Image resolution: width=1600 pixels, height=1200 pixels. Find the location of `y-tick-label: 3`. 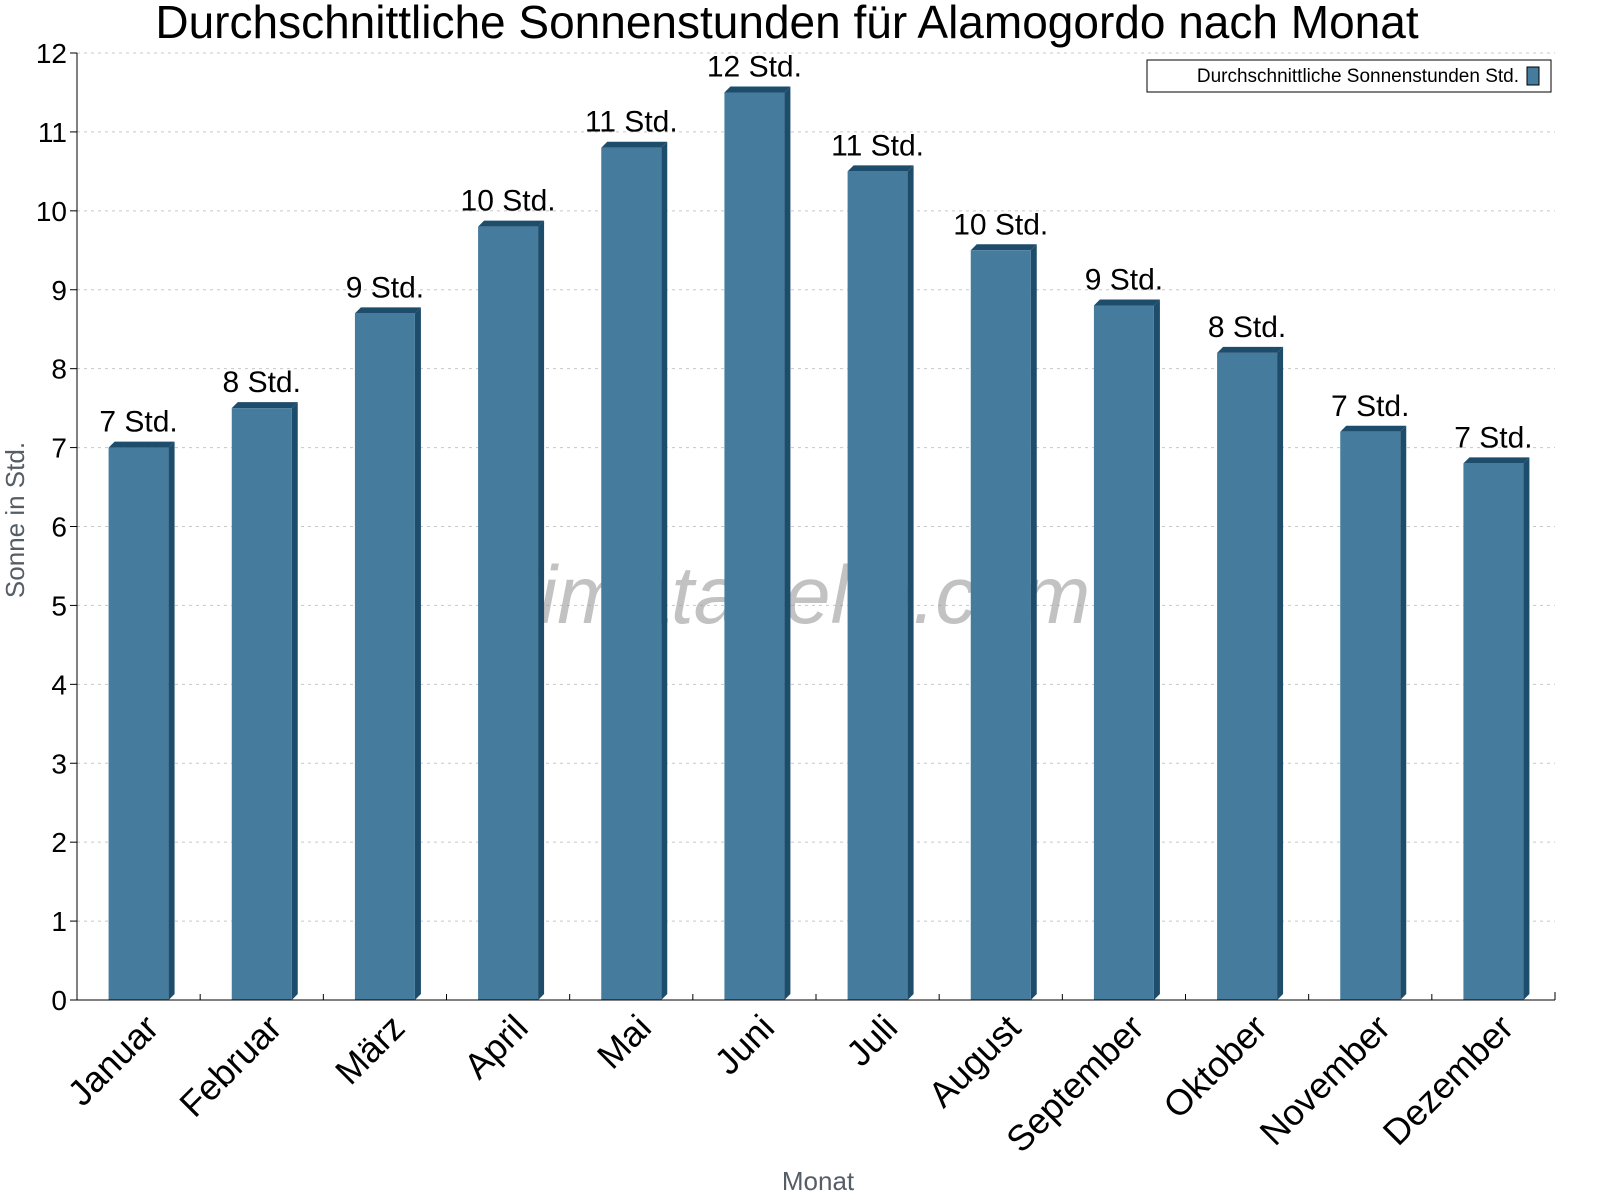

y-tick-label: 3 is located at coordinates (59, 763).